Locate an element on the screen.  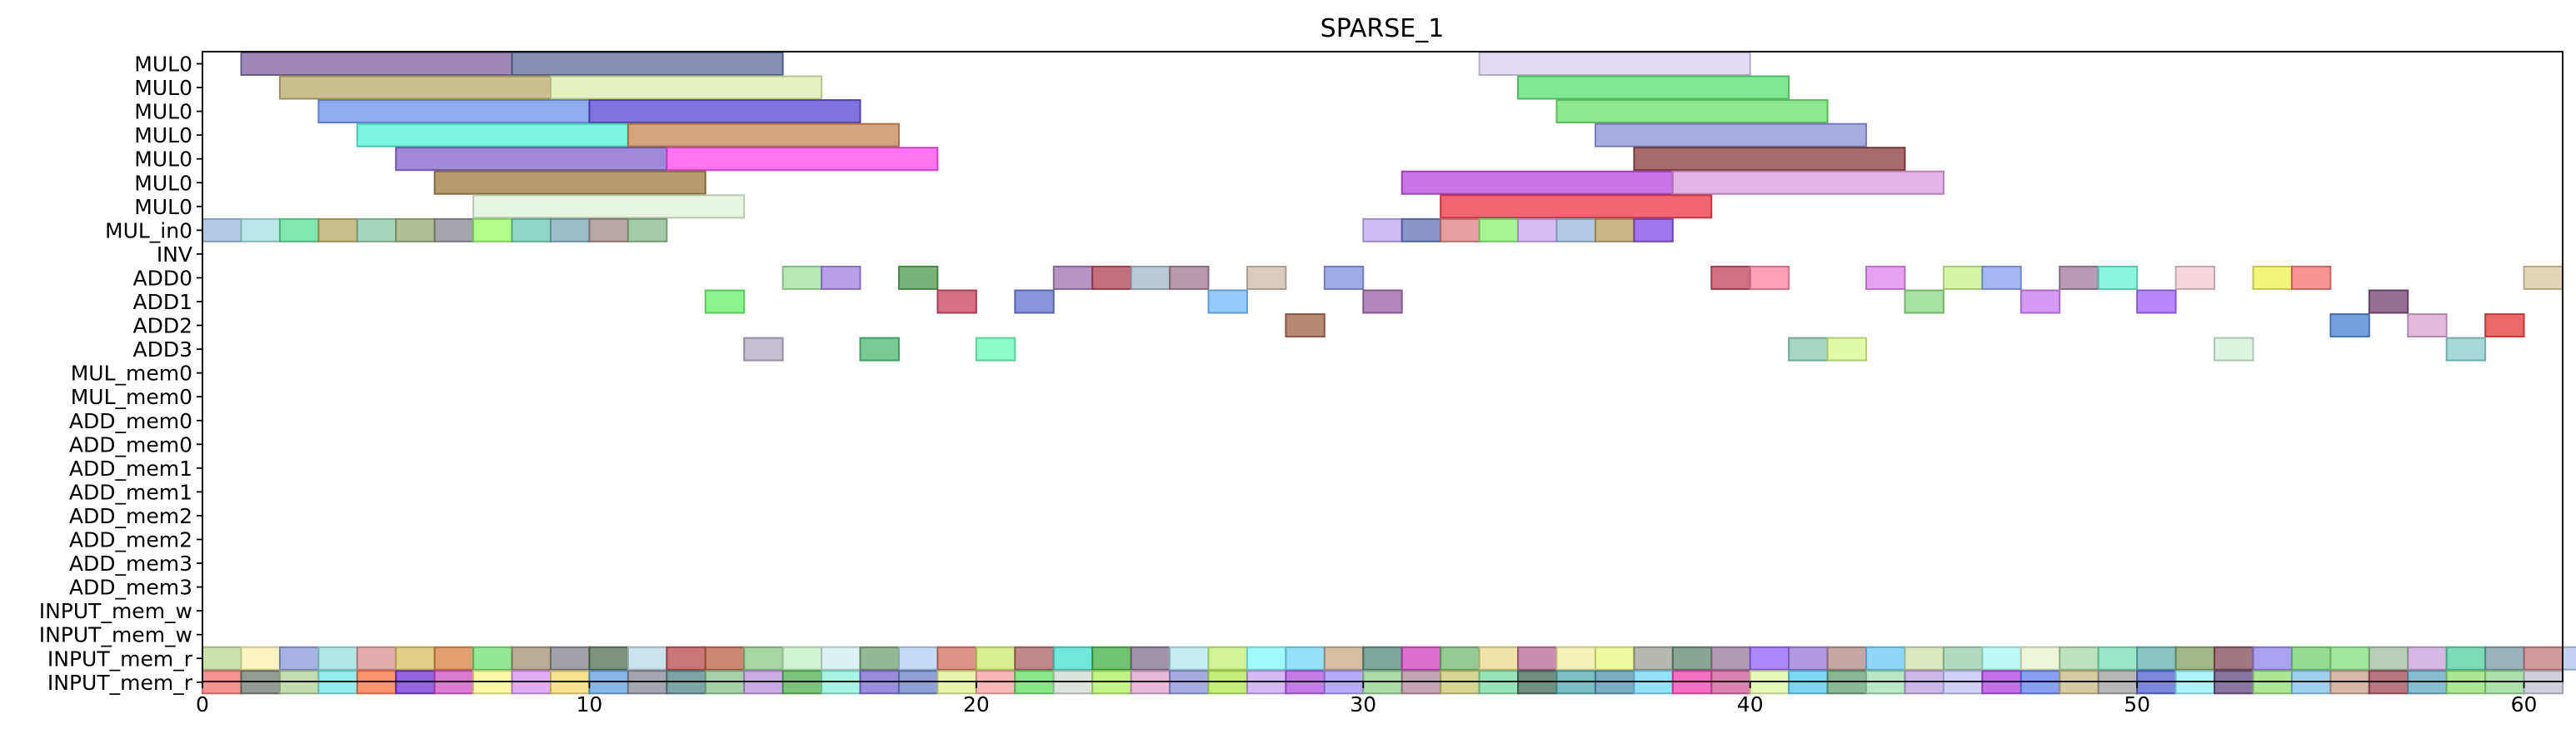
y-tick-label: INPUT_mem_r is located at coordinates (120, 683).